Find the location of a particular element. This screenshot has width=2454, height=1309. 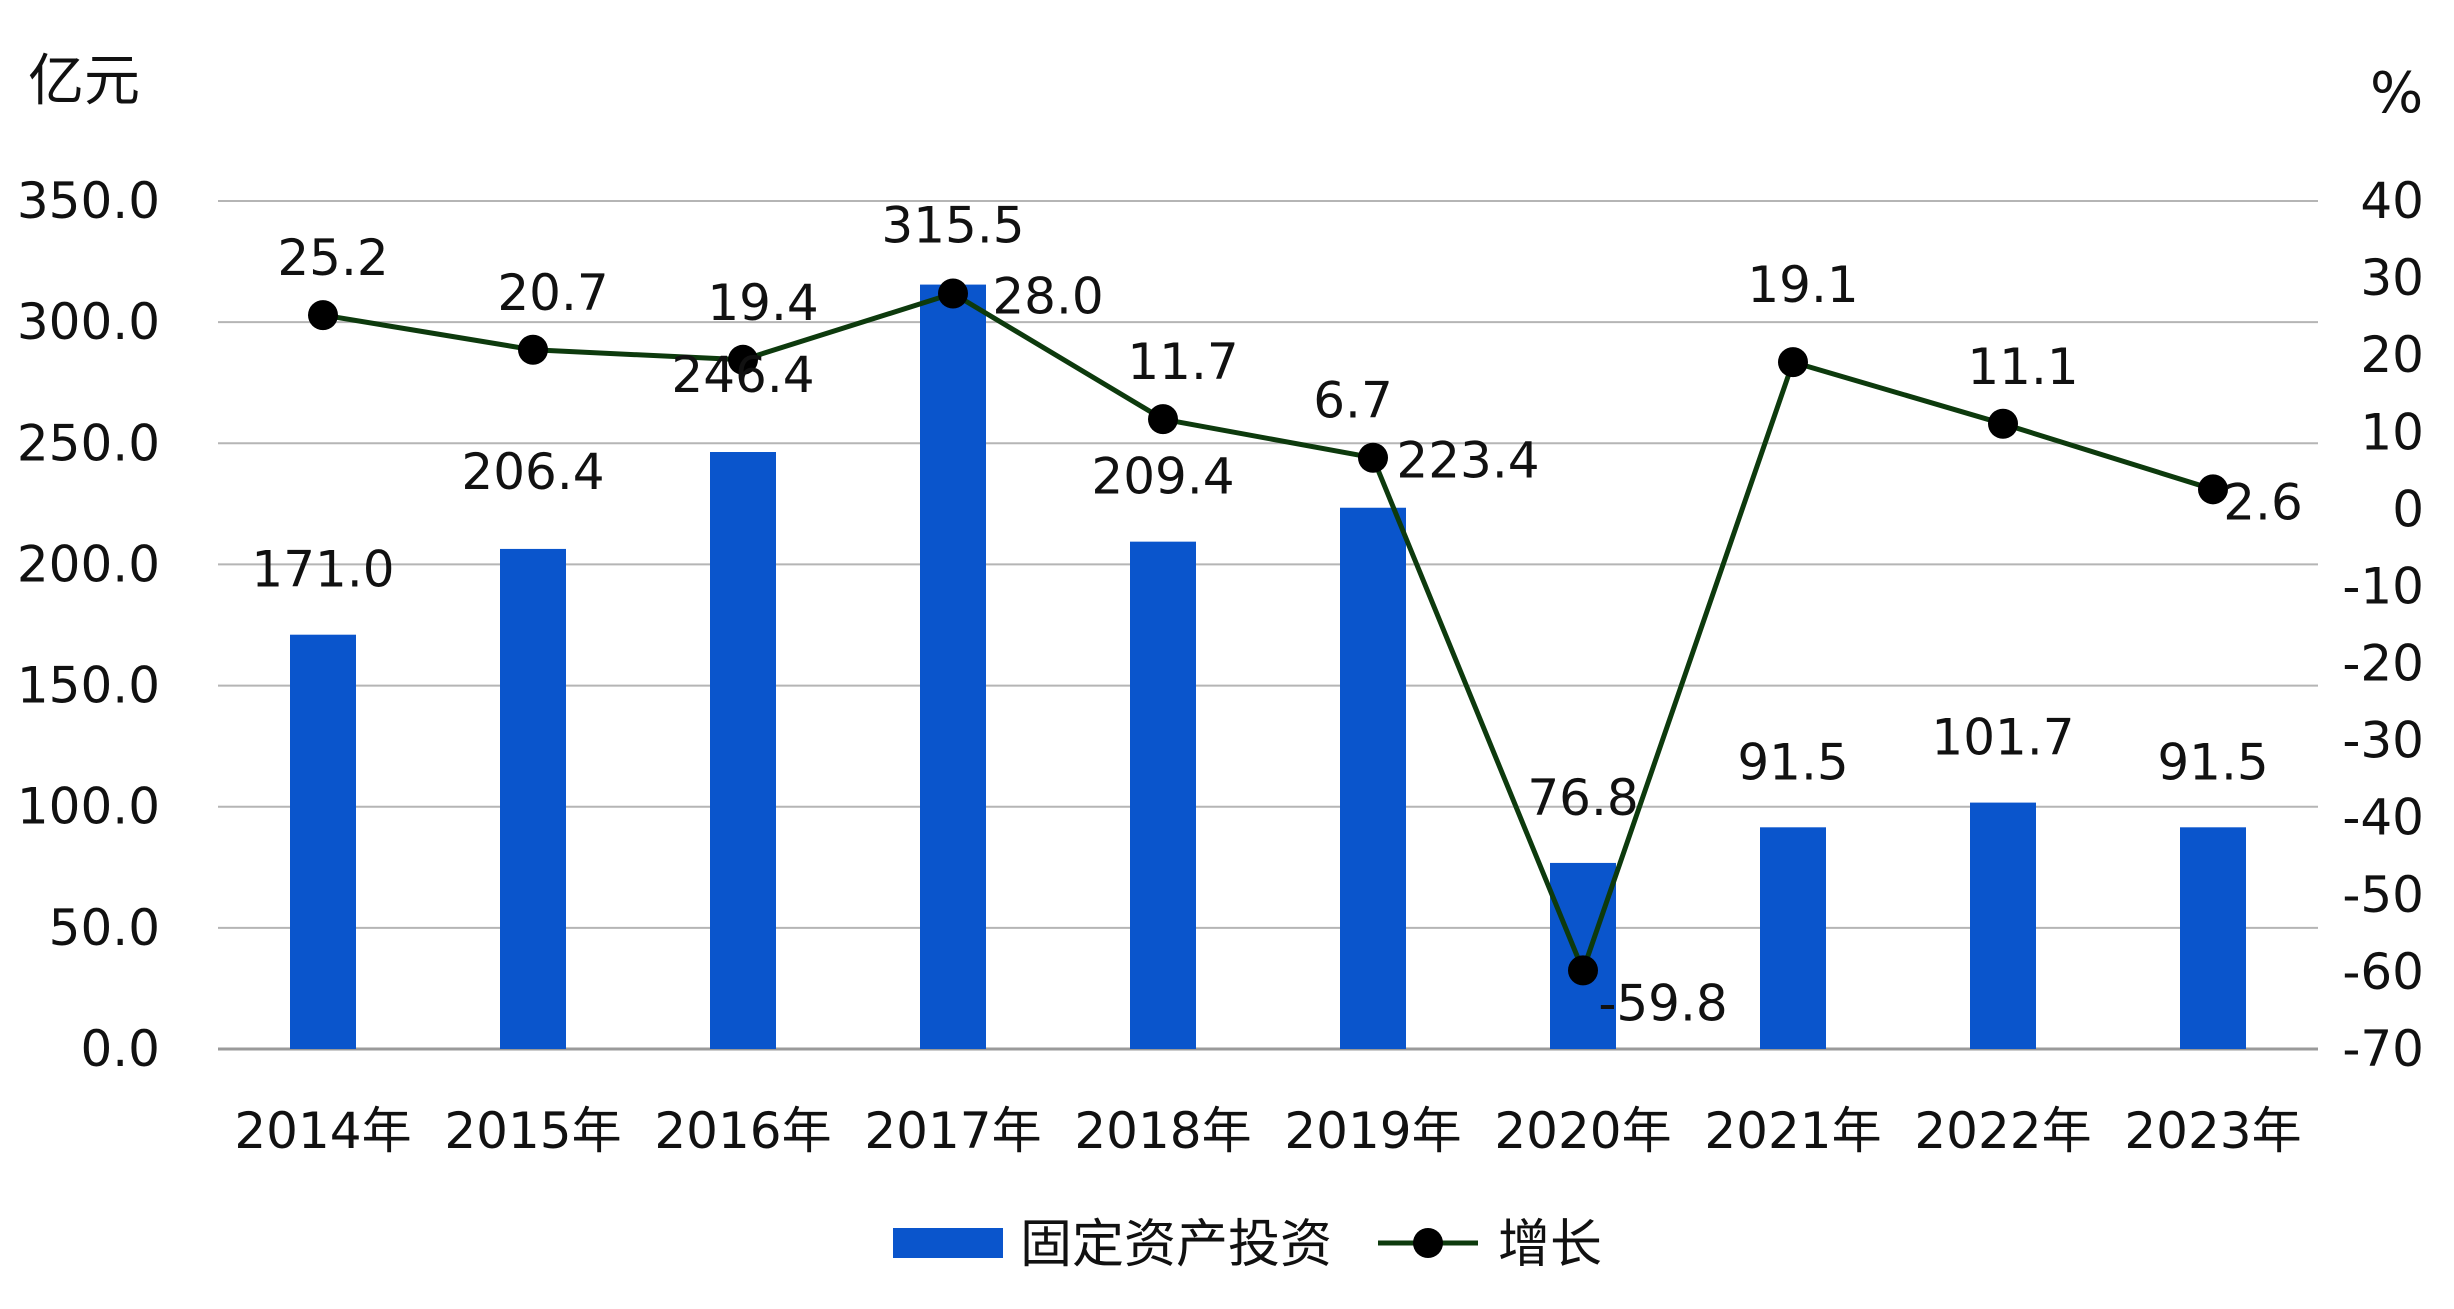

category-label: 2023年 is located at coordinates (2212, 1131).